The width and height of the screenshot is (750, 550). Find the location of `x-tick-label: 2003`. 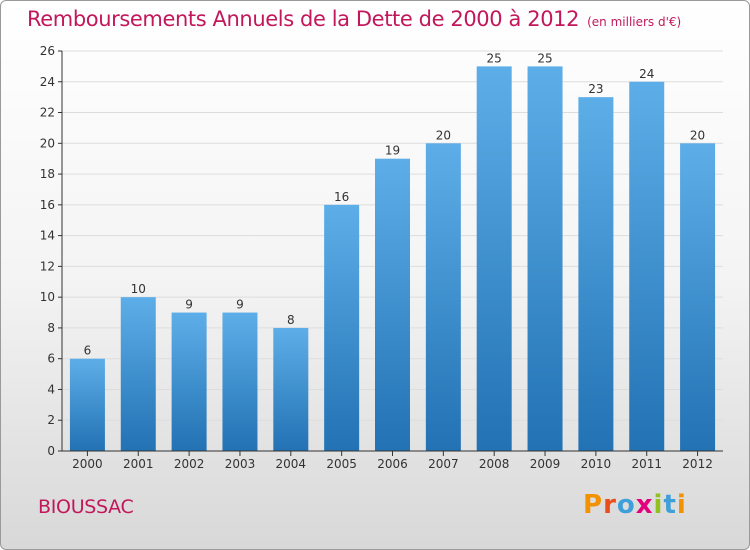

x-tick-label: 2003 is located at coordinates (240, 464).